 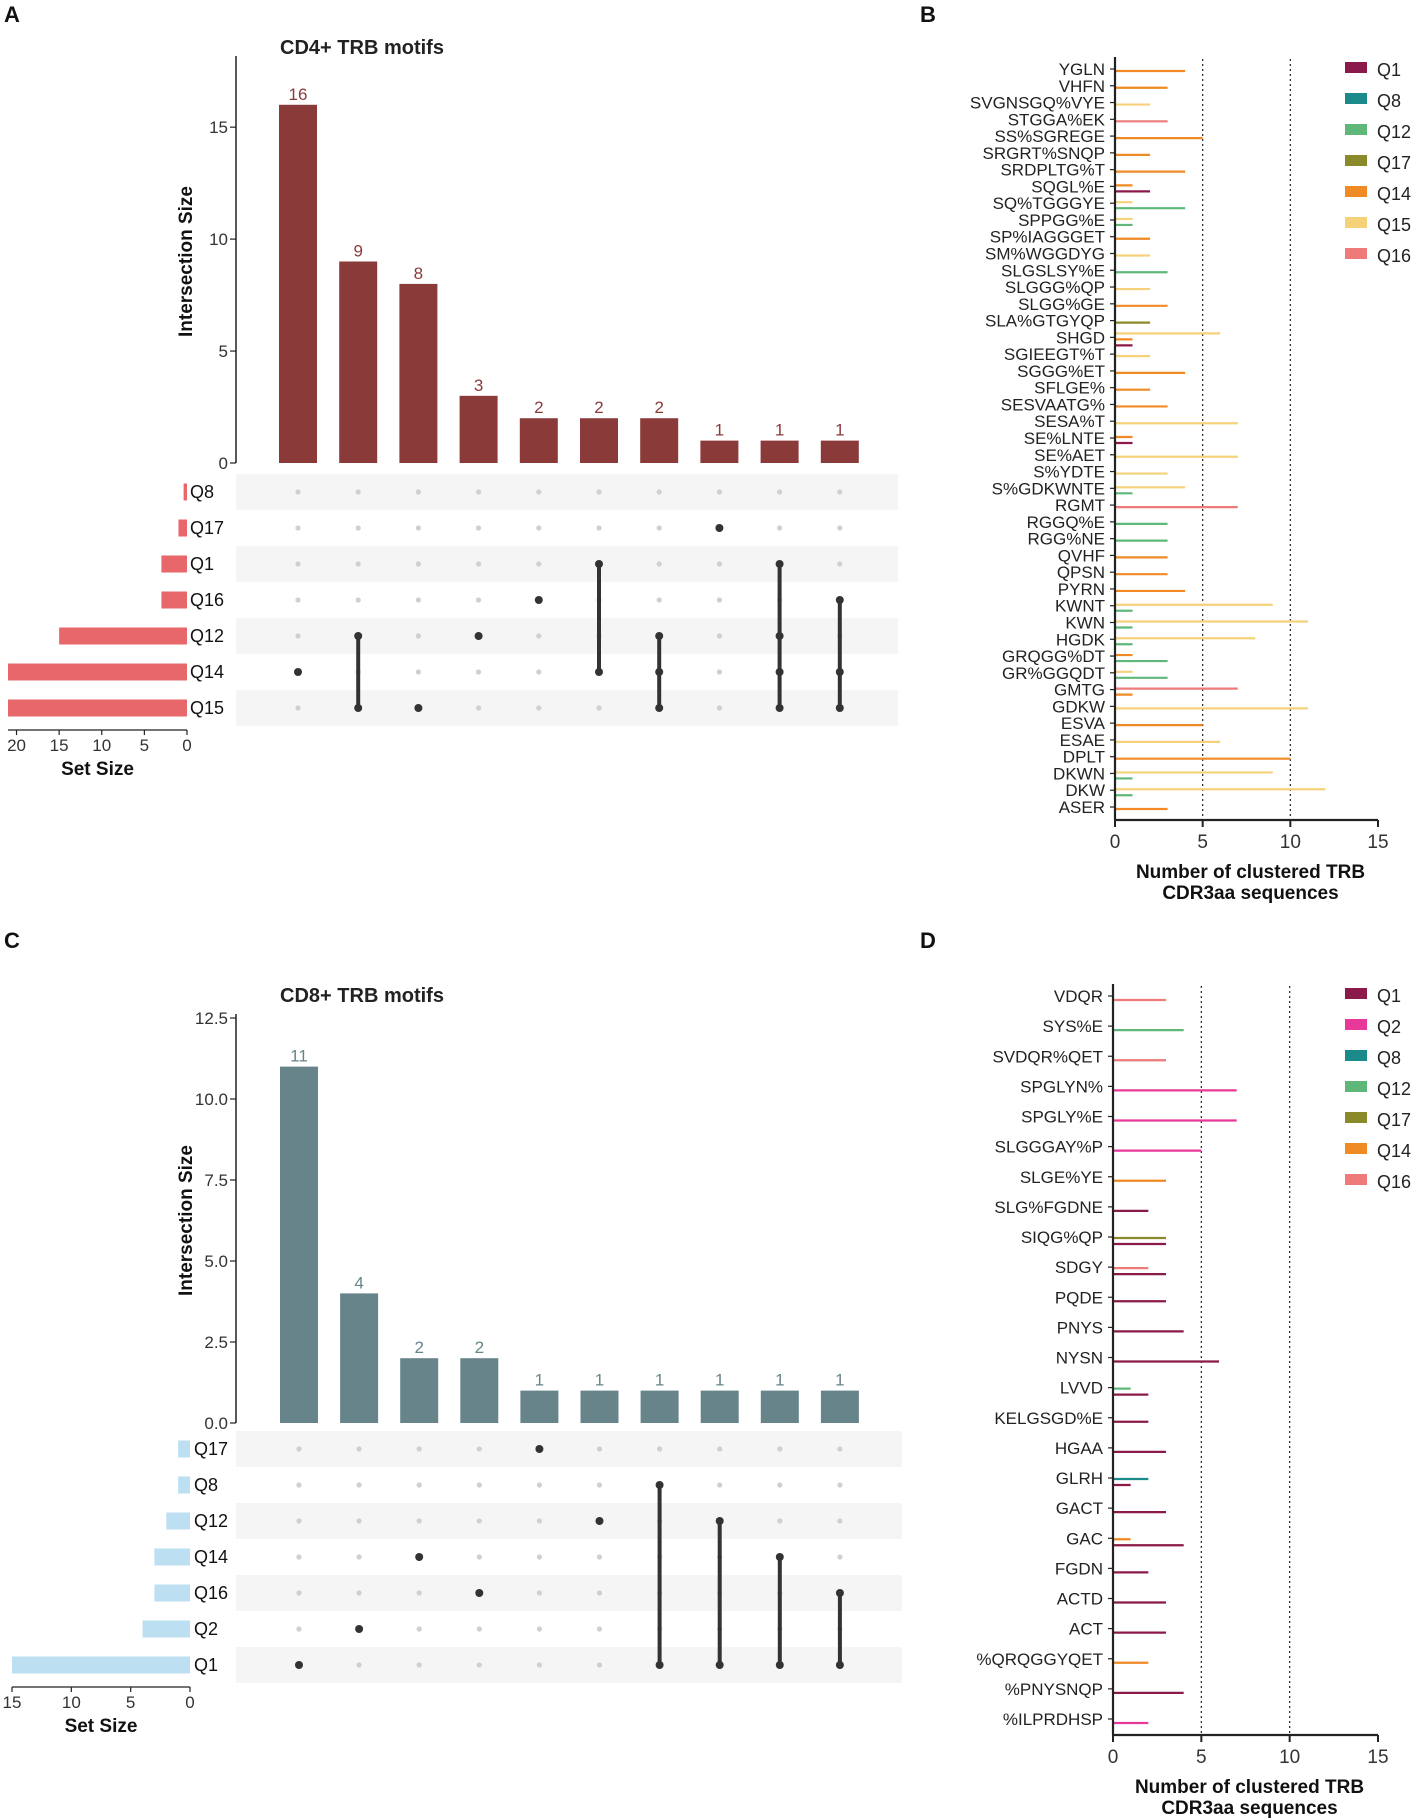 I want to click on set-size-tick-label: 20, so click(x=16, y=745).